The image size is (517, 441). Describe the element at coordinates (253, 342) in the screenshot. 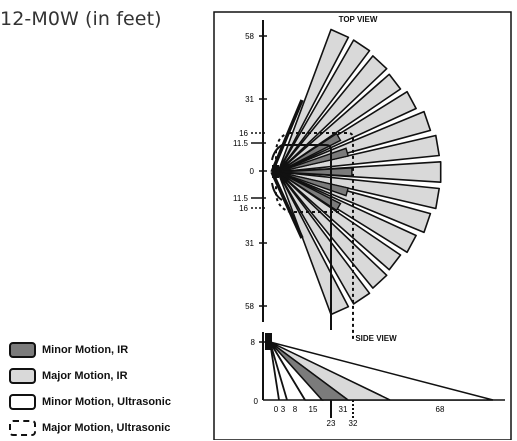

I see `side-height-tick: 8` at that location.